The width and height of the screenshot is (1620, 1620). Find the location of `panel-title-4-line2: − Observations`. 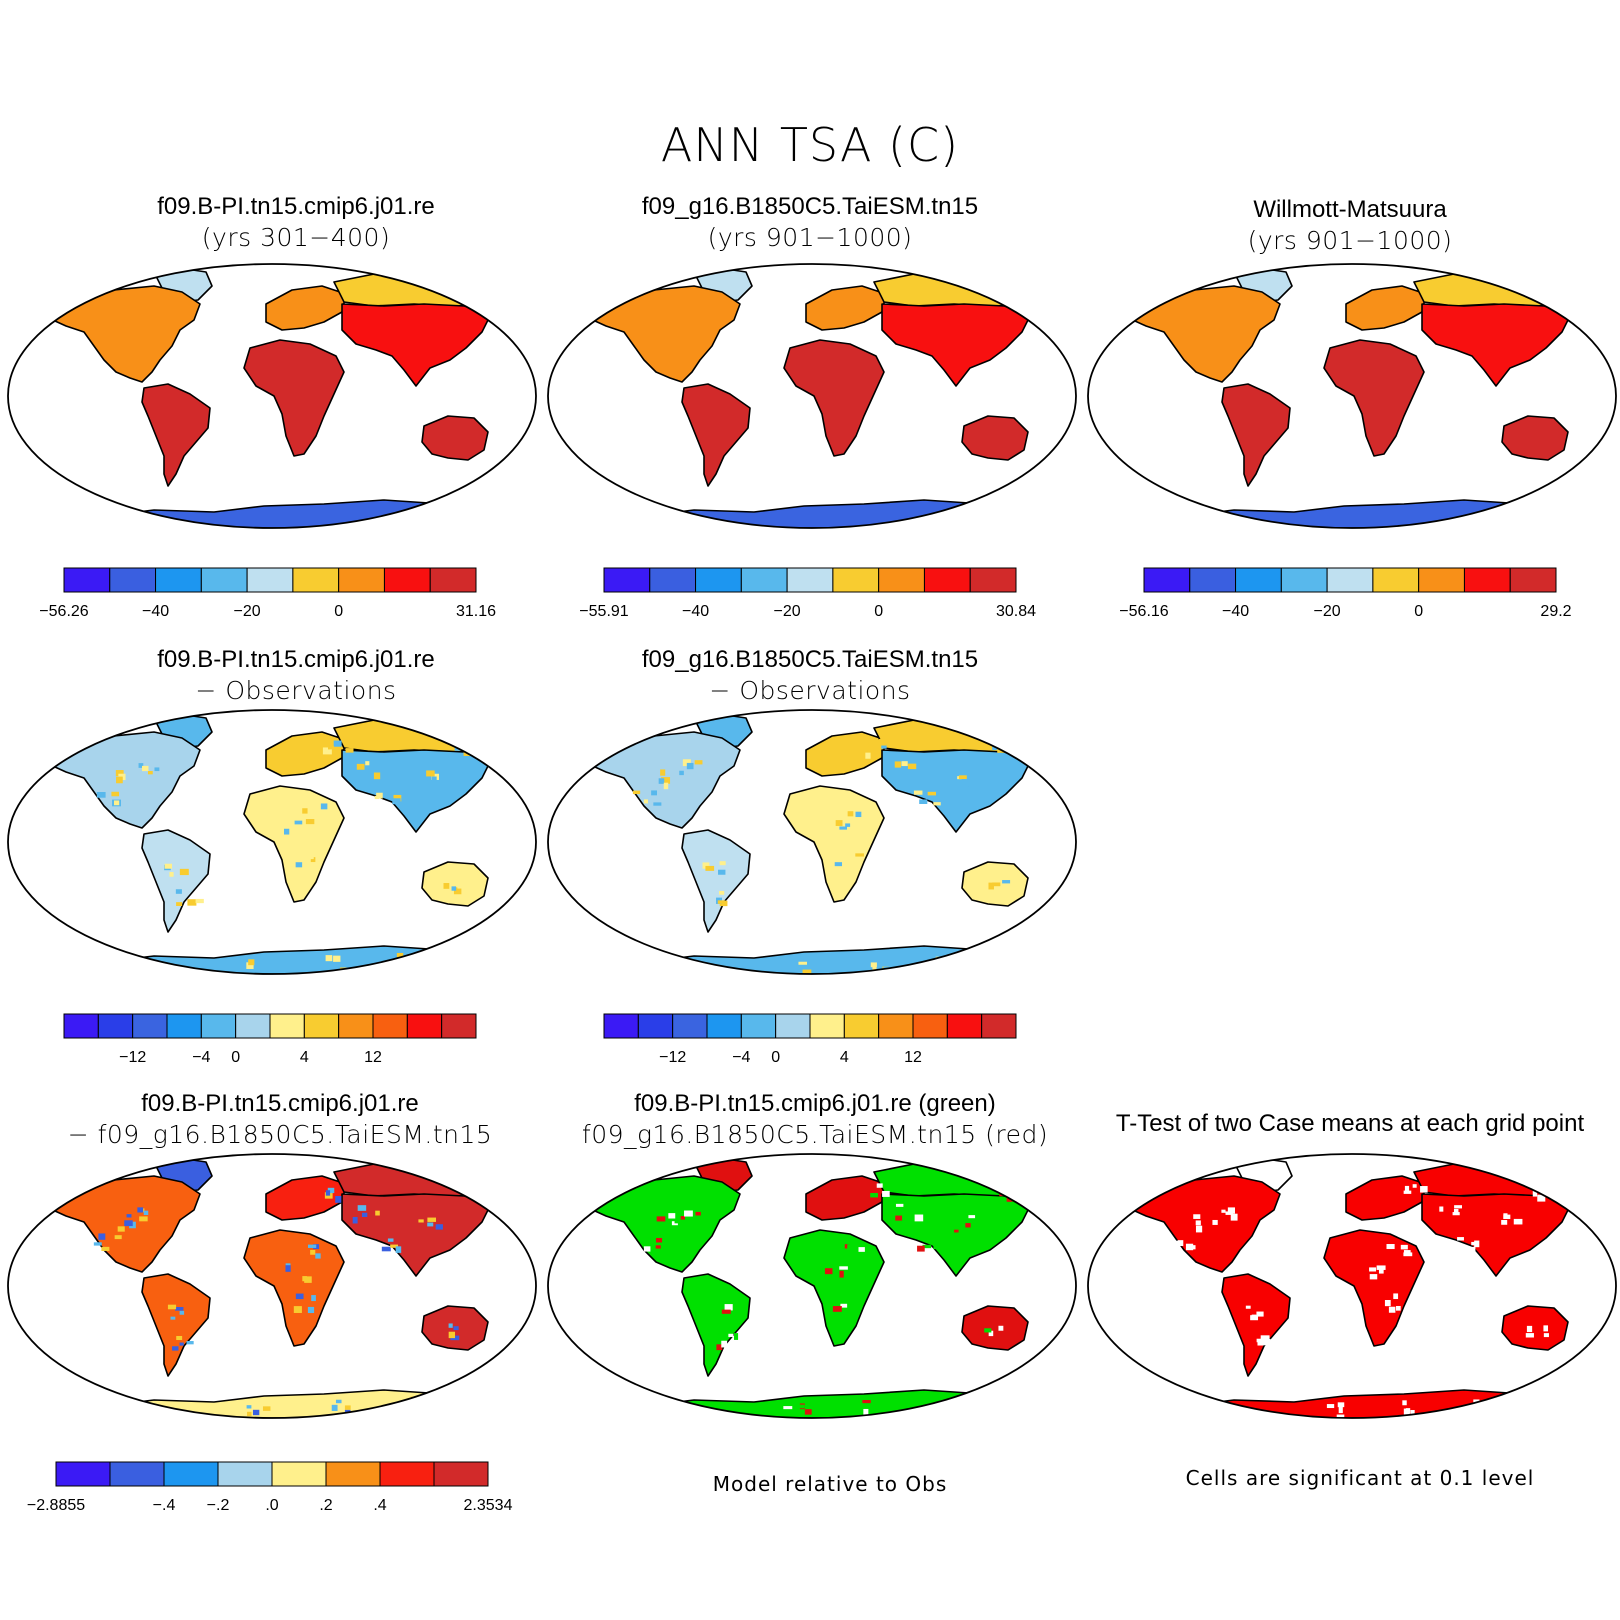

panel-title-4-line2: − Observations is located at coordinates (296, 690).